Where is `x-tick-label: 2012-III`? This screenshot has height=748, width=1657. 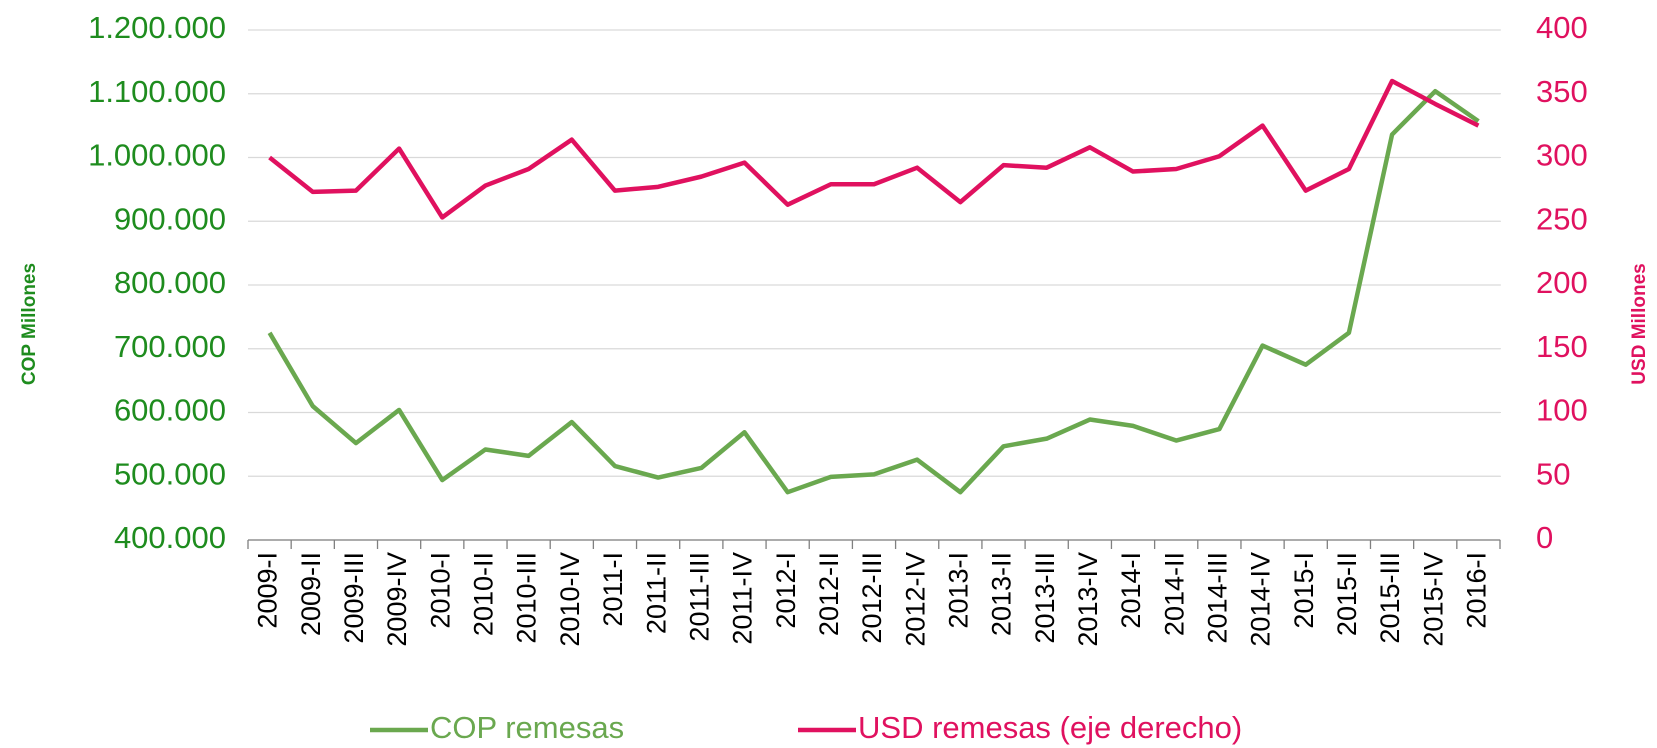
x-tick-label: 2012-III is located at coordinates (872, 598).